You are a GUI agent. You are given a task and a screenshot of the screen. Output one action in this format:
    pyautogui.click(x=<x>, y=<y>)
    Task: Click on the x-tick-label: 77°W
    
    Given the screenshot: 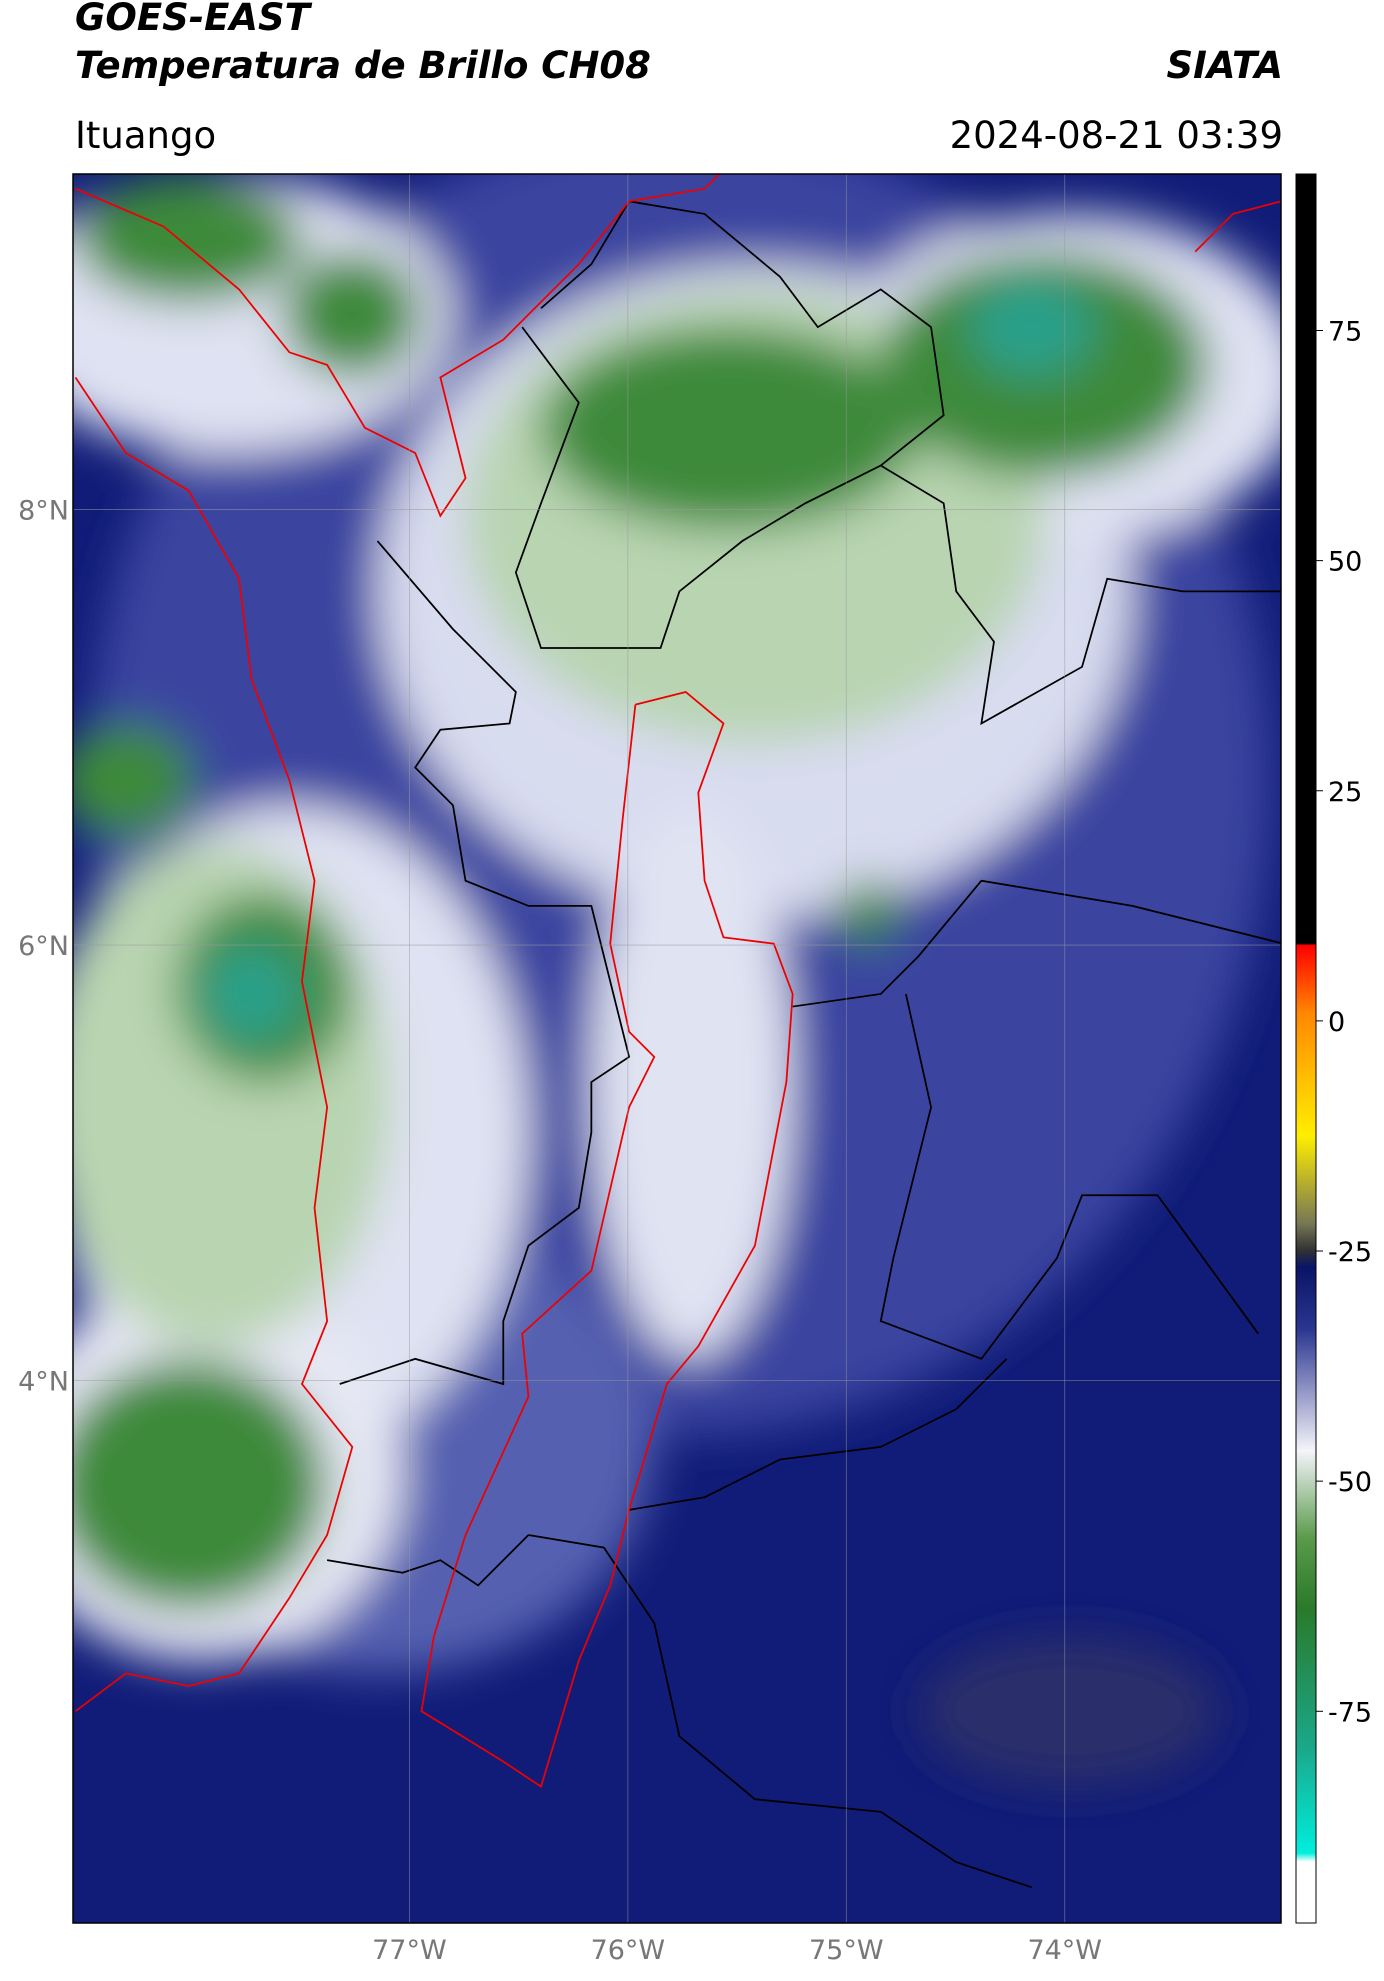 What is the action you would take?
    pyautogui.click(x=409, y=1950)
    